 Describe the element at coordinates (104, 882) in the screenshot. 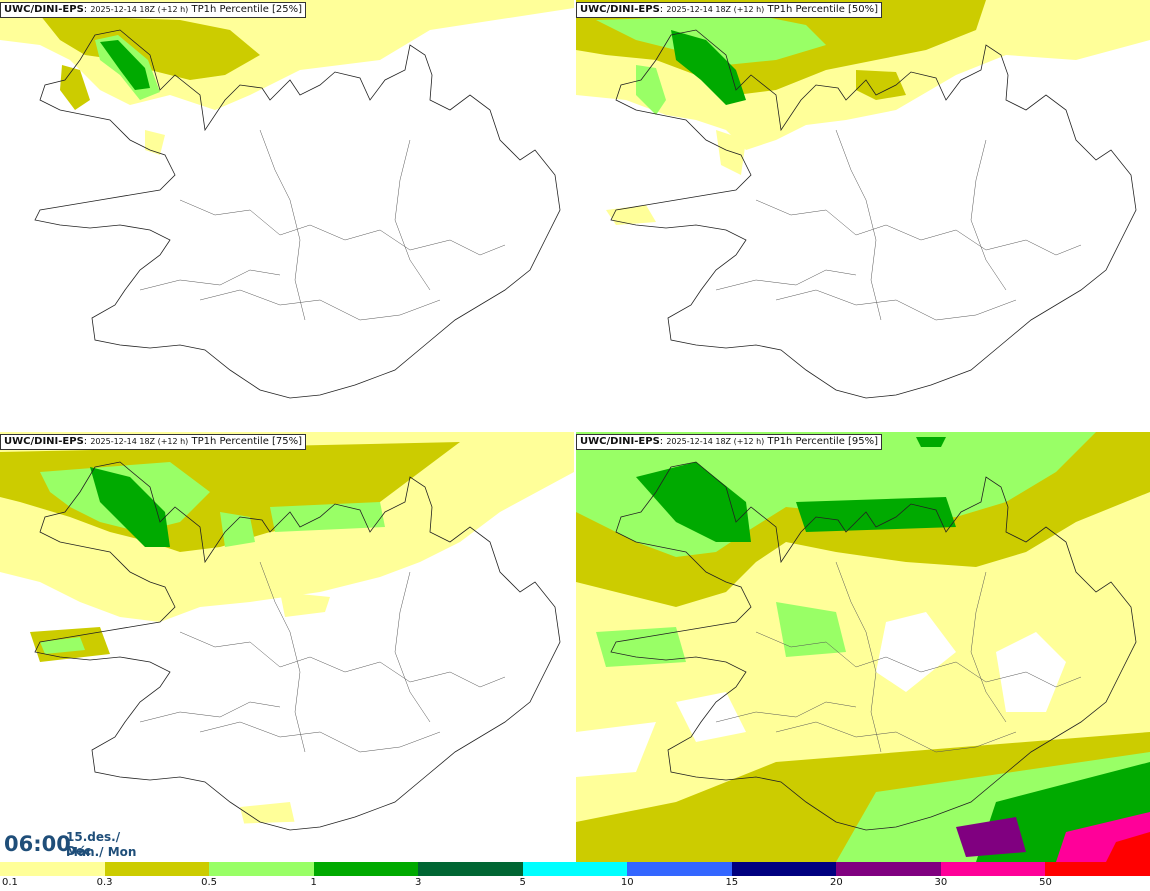

I see `colorbar-tick-label: 0.3` at that location.